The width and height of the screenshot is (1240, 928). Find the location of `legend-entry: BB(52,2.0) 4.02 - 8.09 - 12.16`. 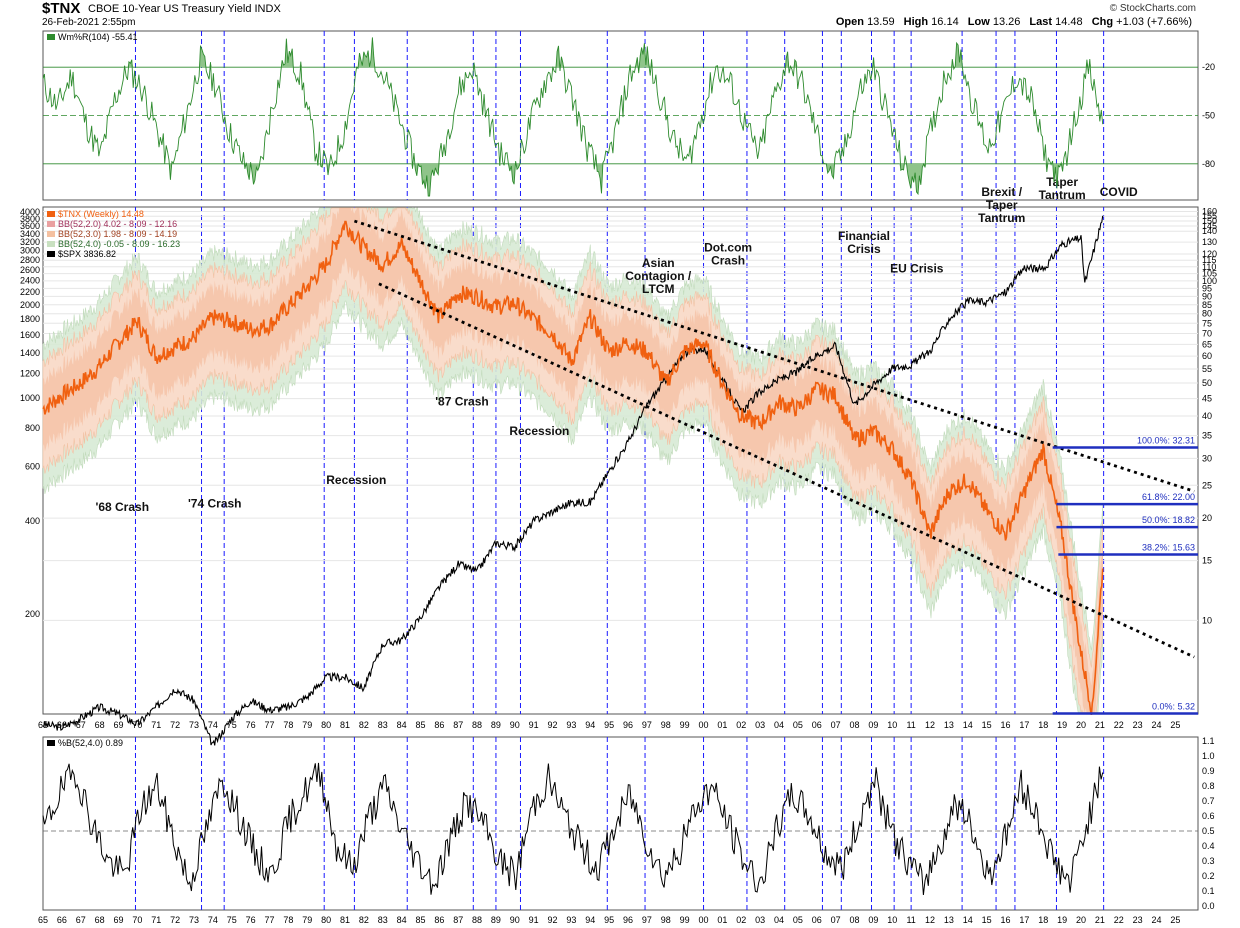

legend-entry: BB(52,2.0) 4.02 - 8.09 - 12.16 is located at coordinates (117, 224).